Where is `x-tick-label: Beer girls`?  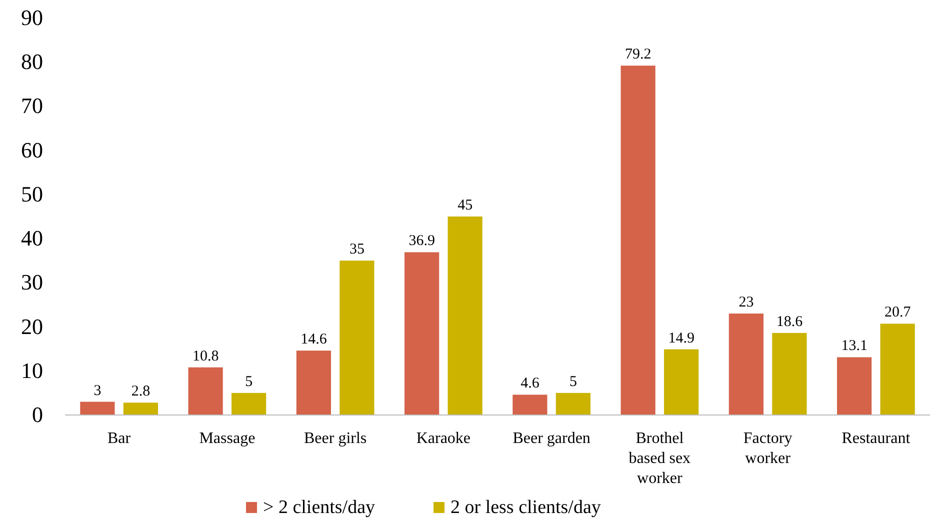 x-tick-label: Beer girls is located at coordinates (335, 438).